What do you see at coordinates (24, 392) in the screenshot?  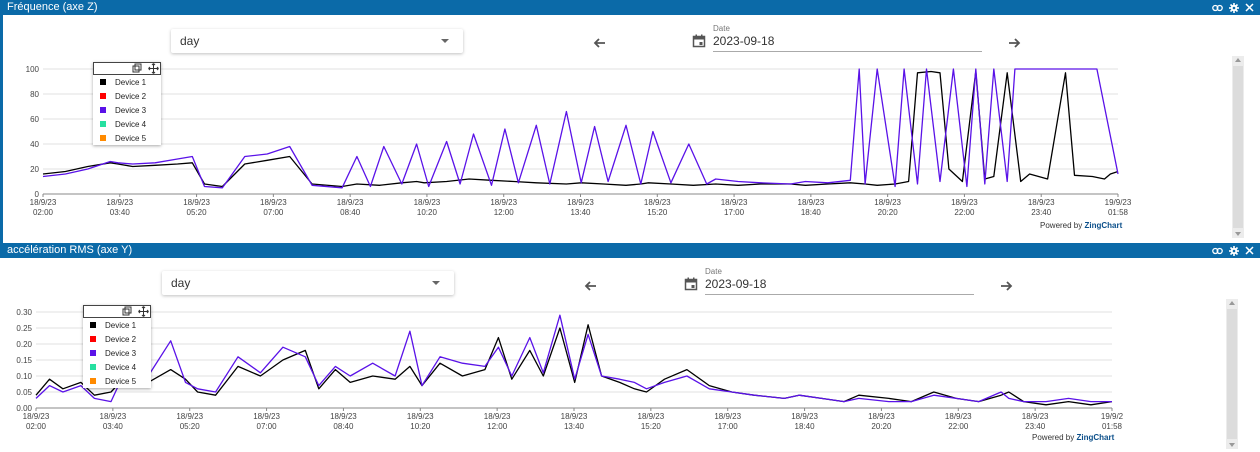 I see `y-tick-label: 0.05` at bounding box center [24, 392].